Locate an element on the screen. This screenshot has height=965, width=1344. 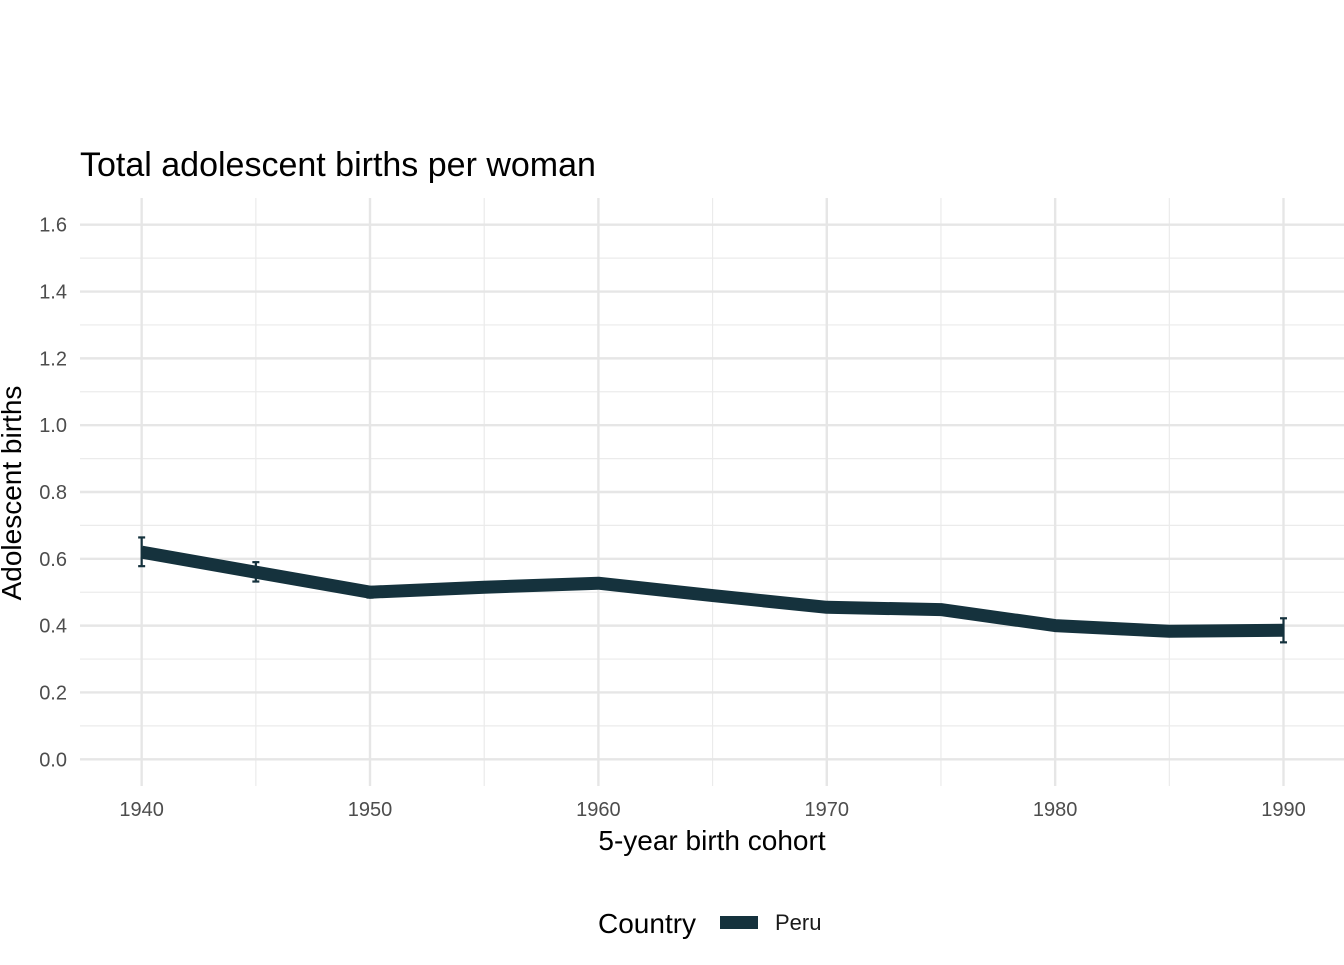
y-tick-label: 0.4 is located at coordinates (53, 627).